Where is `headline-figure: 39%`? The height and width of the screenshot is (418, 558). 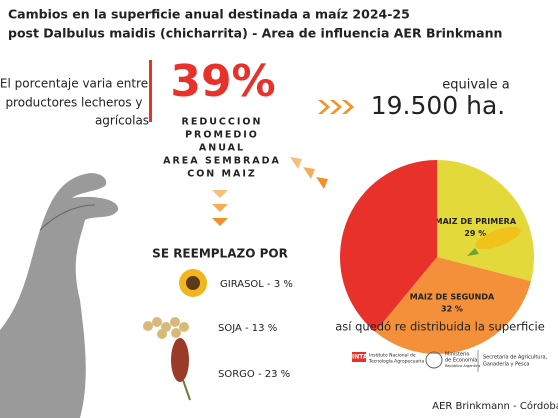 headline-figure: 39% is located at coordinates (222, 81).